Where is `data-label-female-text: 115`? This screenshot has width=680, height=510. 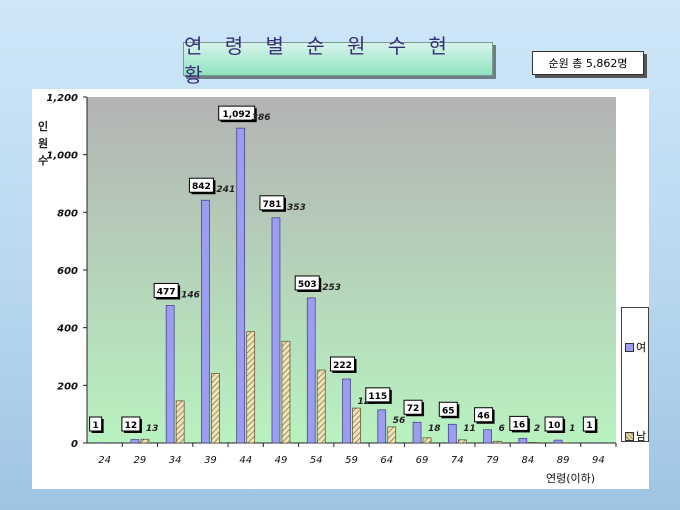 data-label-female-text: 115 is located at coordinates (377, 397).